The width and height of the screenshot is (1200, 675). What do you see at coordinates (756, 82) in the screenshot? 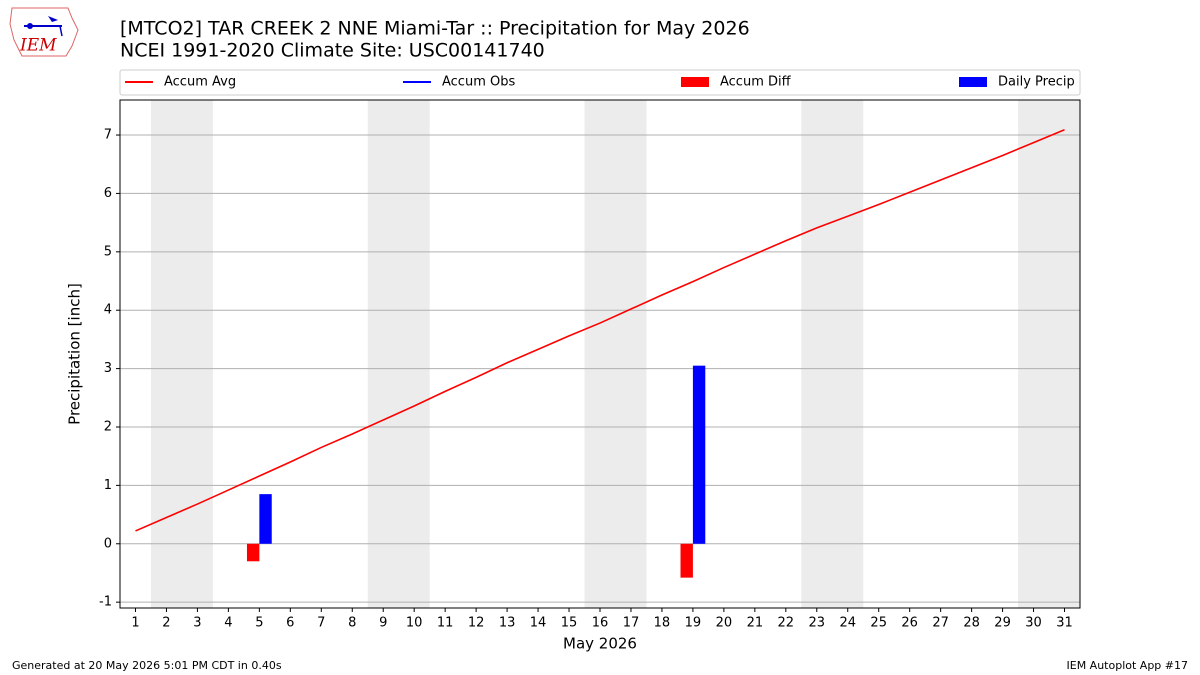
I see `legend-label: Accum Diff` at bounding box center [756, 82].